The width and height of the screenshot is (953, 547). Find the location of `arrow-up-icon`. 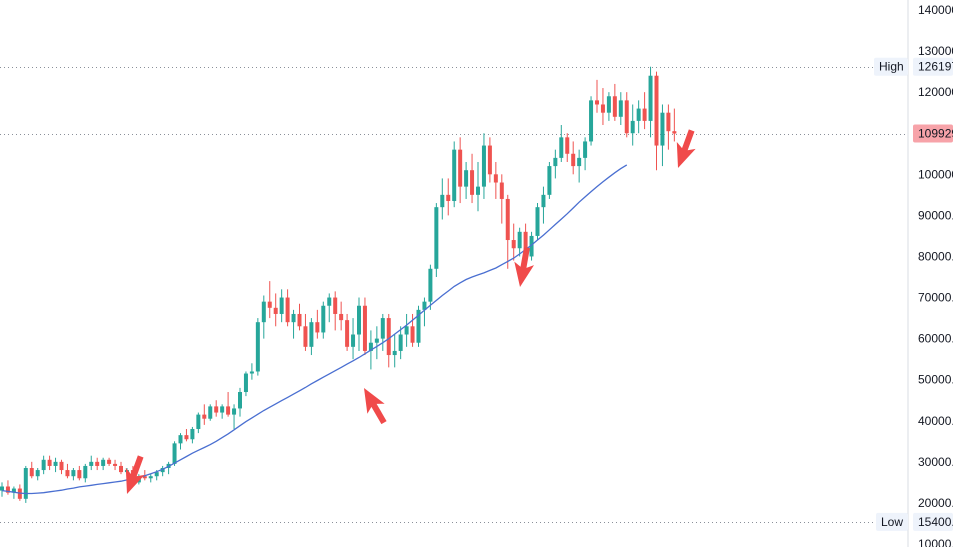

arrow-up-icon is located at coordinates (135, 474).